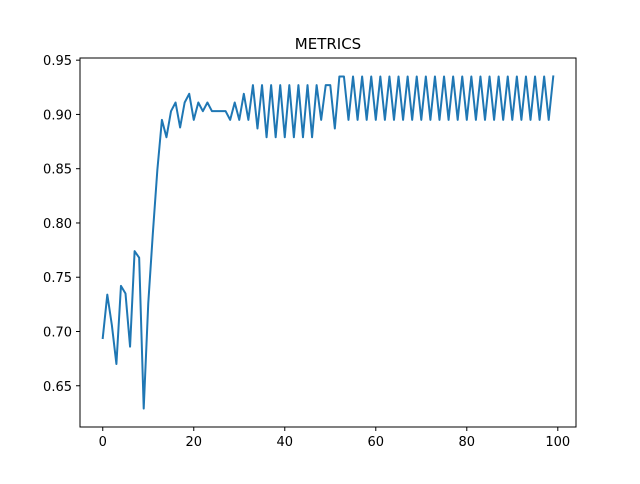 This screenshot has height=484, width=640. I want to click on y-tick-label: 0.70, so click(57, 332).